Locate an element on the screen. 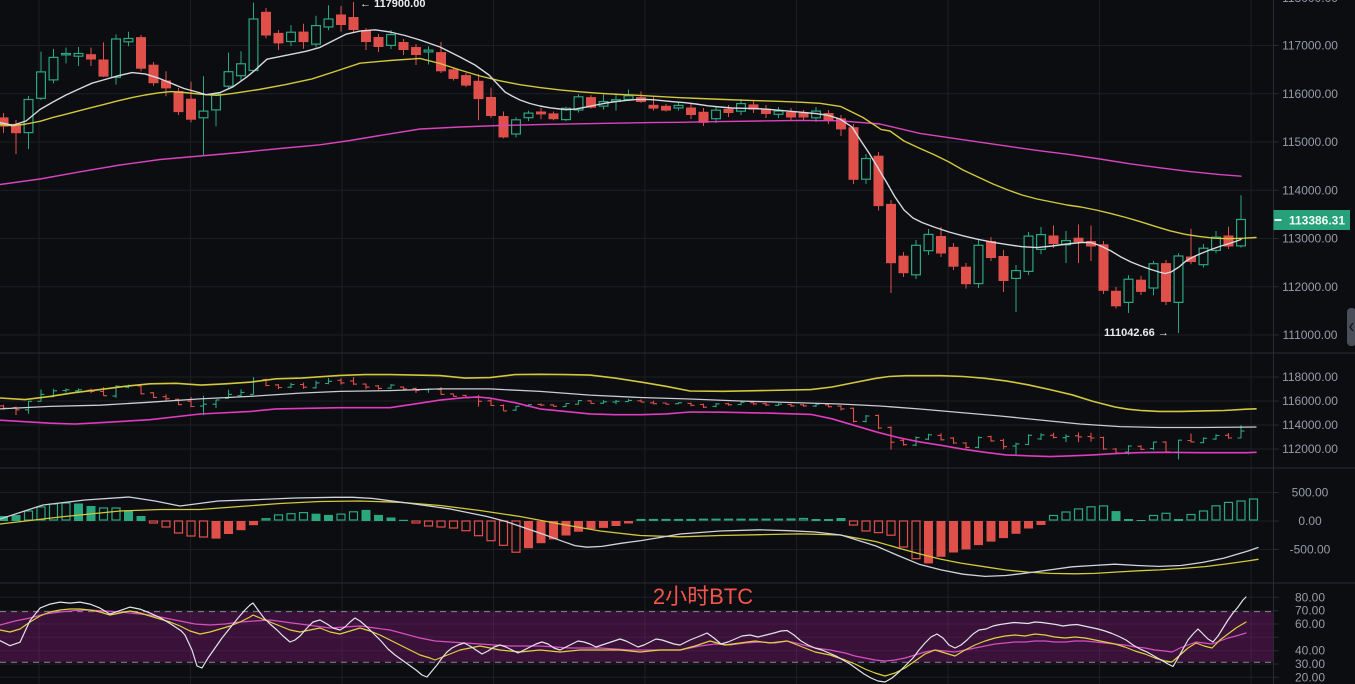 Image resolution: width=1355 pixels, height=684 pixels. svg-text: 117000.00 is located at coordinates (1310, 46).